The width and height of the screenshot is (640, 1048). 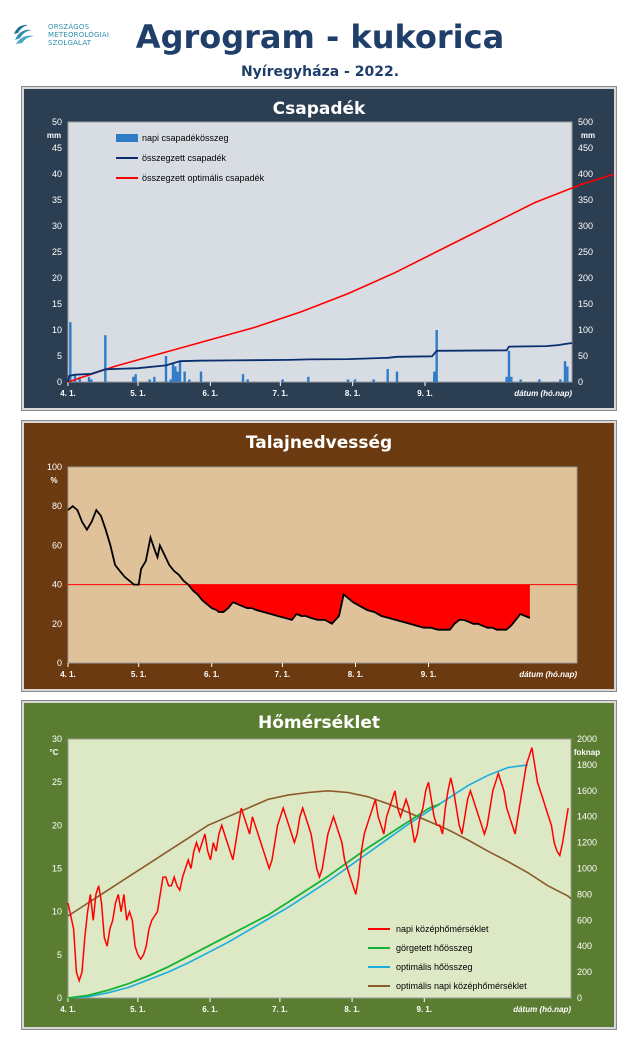 What do you see at coordinates (24, 34) in the screenshot?
I see `logo-icon` at bounding box center [24, 34].